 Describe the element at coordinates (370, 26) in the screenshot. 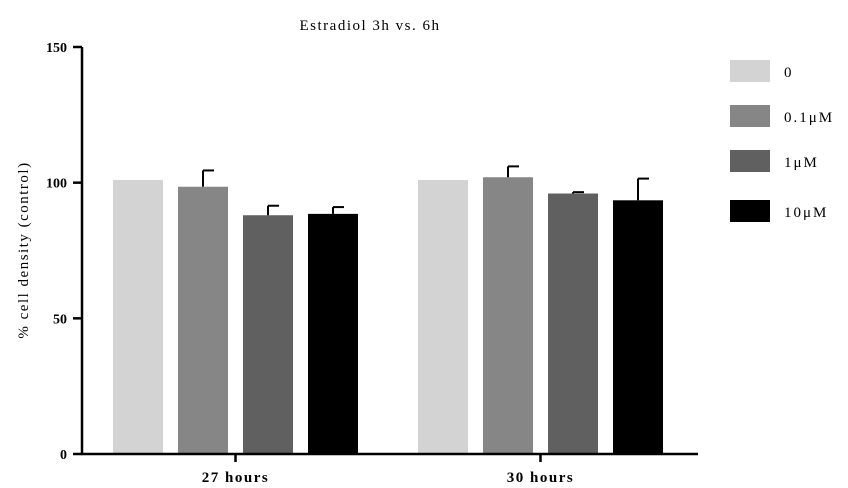

I see `chart-title: Estradiol 3h vs. 6h` at that location.